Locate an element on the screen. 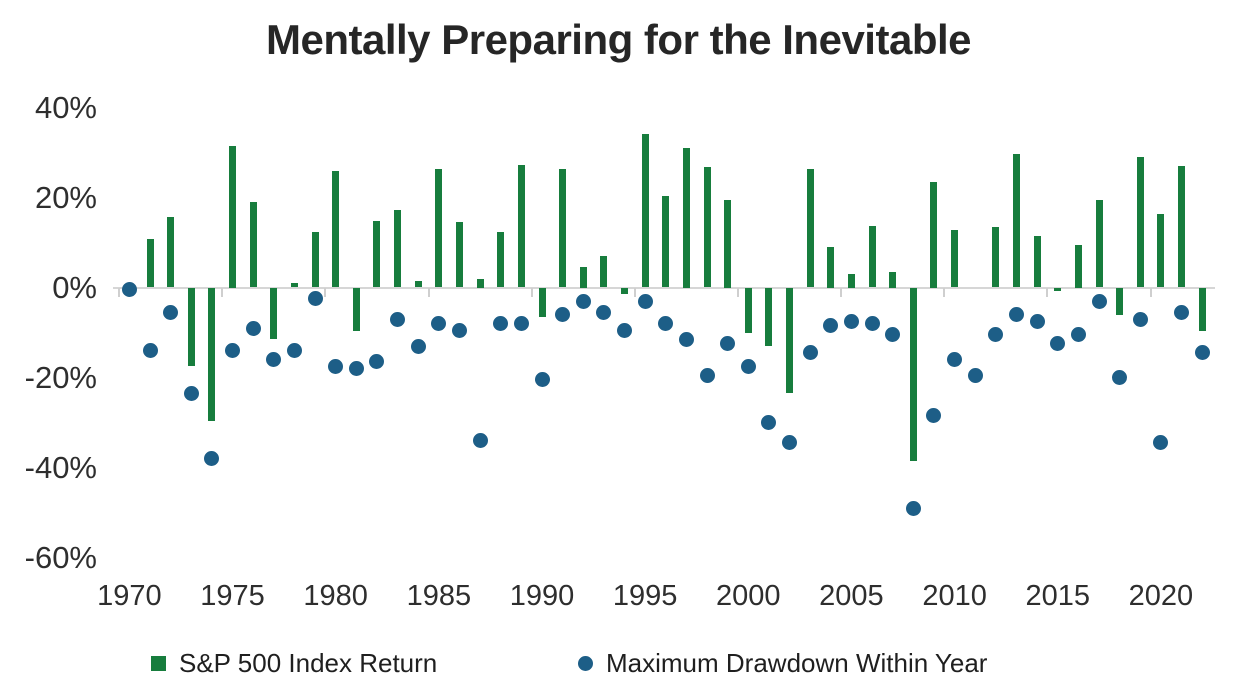 The height and width of the screenshot is (700, 1237). bar-2006 is located at coordinates (872, 257).